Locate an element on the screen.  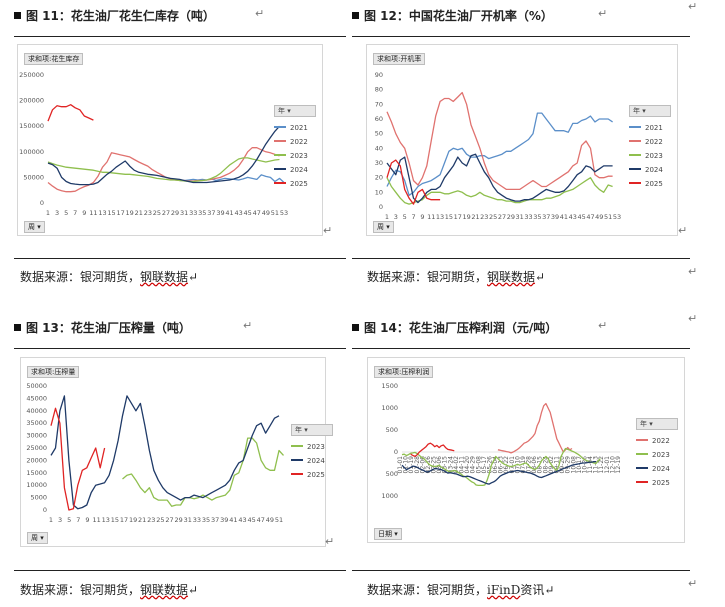
y-tick-label: 30 is located at coordinates (379, 163).